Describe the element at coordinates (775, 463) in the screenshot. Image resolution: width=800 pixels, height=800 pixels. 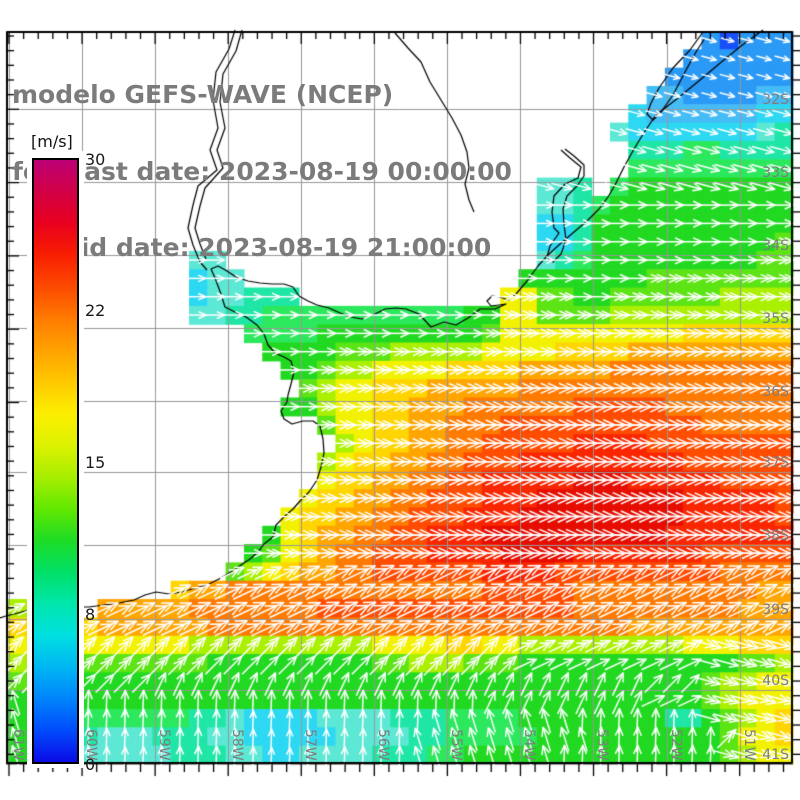
I see `lat-label-37S: 37S` at that location.